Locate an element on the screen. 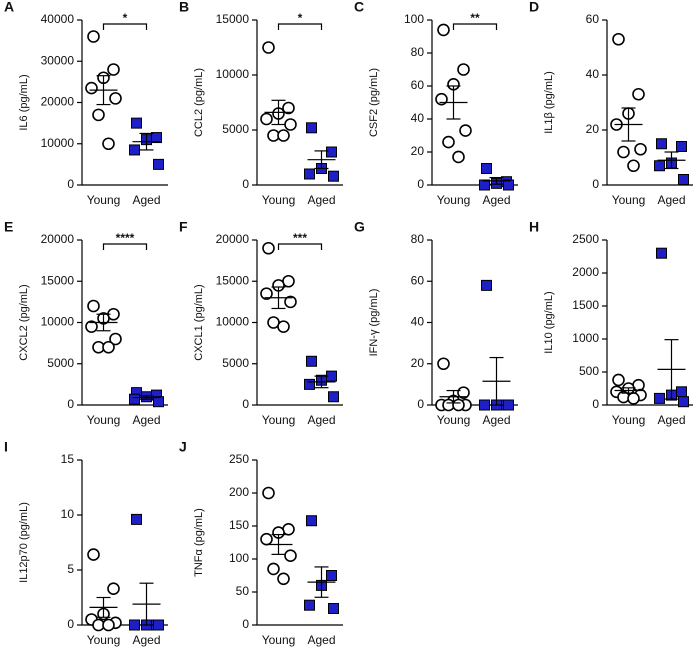 The width and height of the screenshot is (700, 652). significance-label: **** is located at coordinates (125, 238).